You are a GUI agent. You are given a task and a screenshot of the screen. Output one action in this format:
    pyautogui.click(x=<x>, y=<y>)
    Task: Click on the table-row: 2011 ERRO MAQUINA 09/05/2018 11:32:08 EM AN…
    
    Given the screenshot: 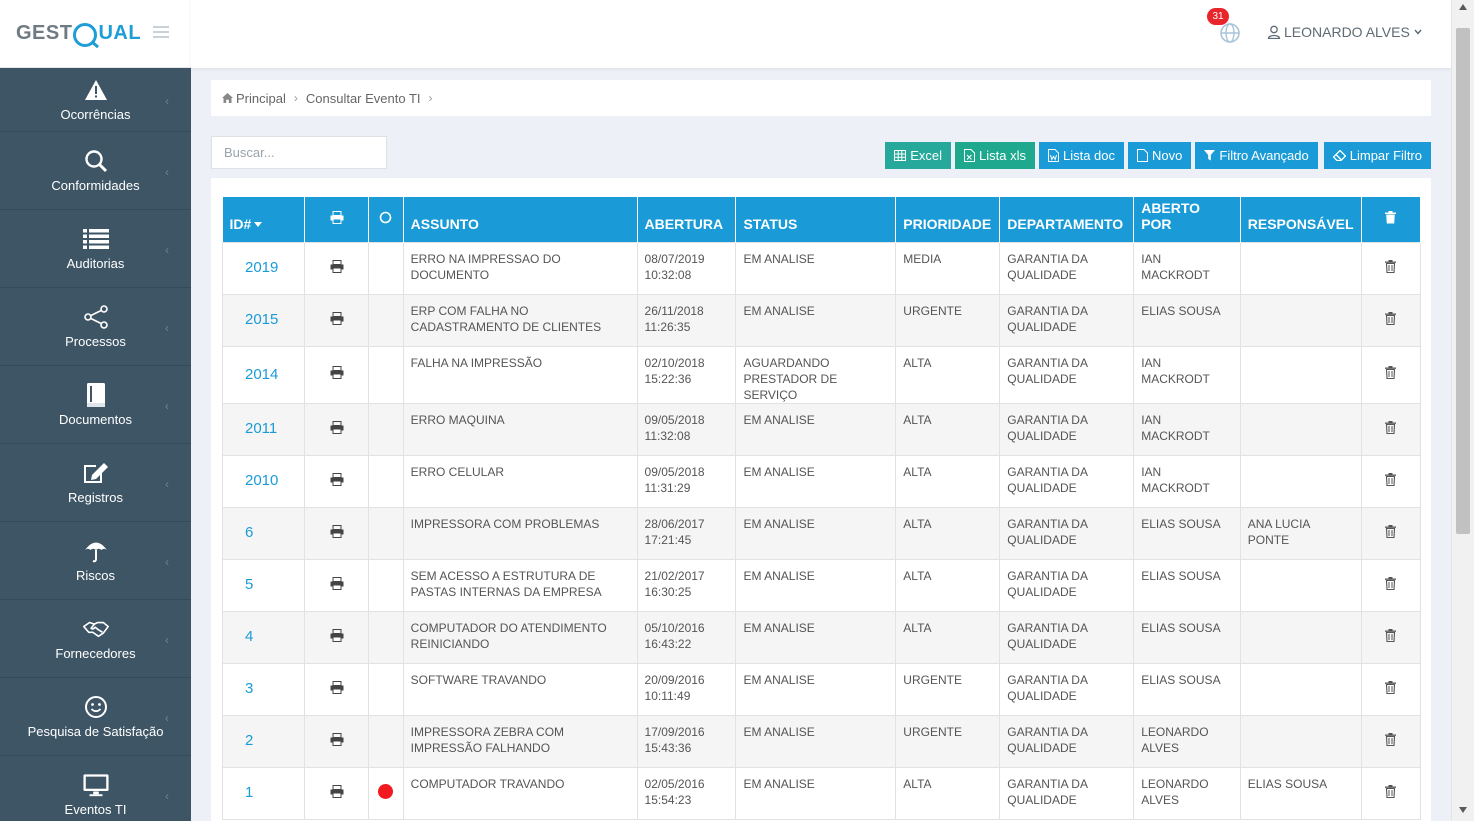 What is the action you would take?
    pyautogui.click(x=821, y=429)
    